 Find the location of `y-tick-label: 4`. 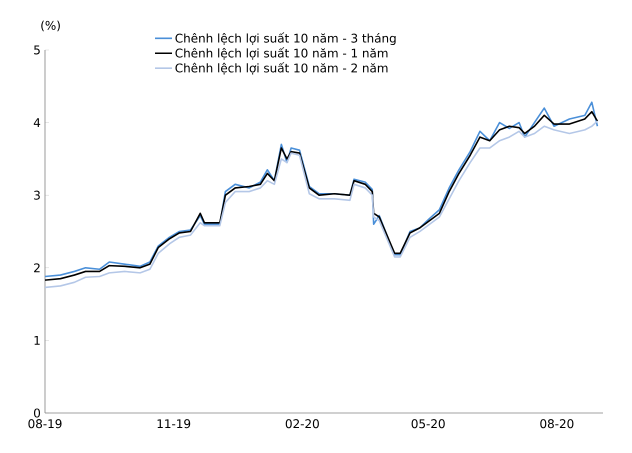

y-tick-label: 4 is located at coordinates (37, 122).